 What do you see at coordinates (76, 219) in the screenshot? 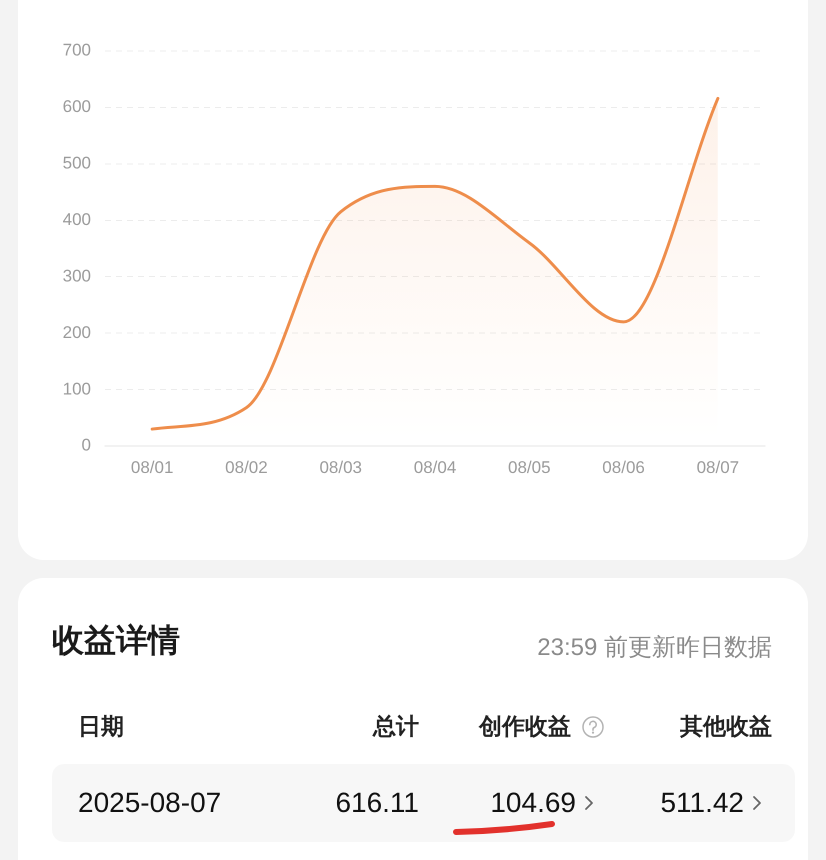
I see `y-tick-label: 400` at bounding box center [76, 219].